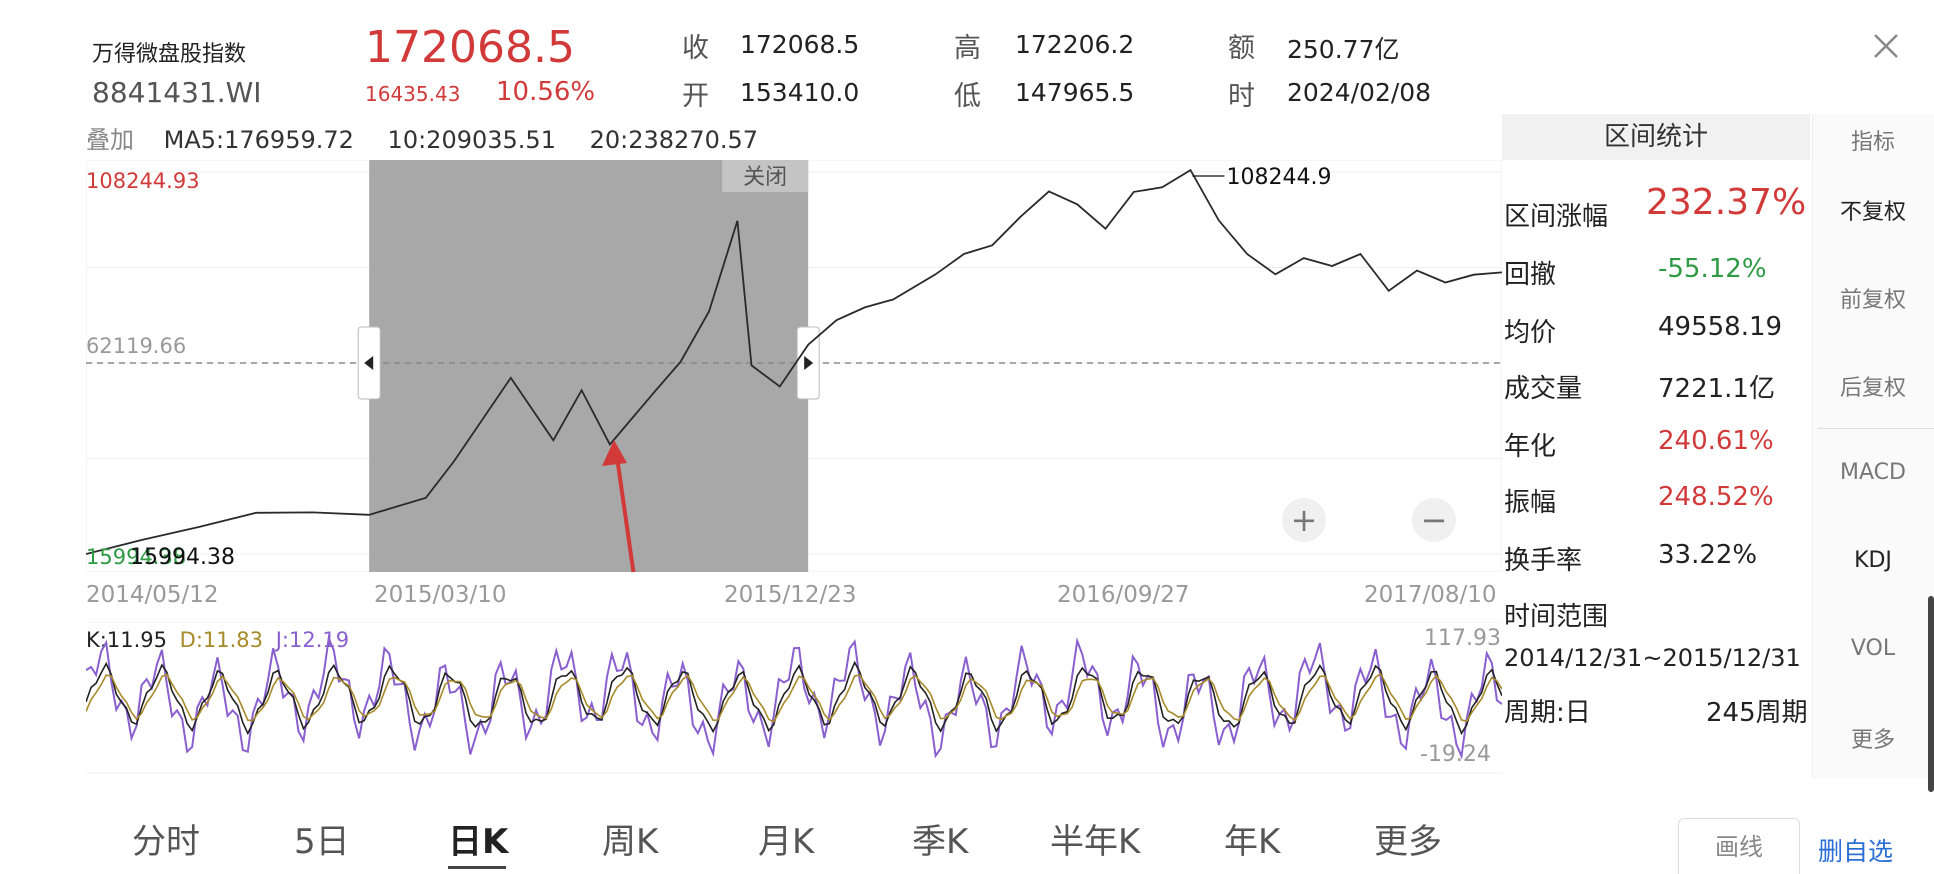 This screenshot has width=1934, height=874. What do you see at coordinates (1241, 48) in the screenshot?
I see `amount-label: 额` at bounding box center [1241, 48].